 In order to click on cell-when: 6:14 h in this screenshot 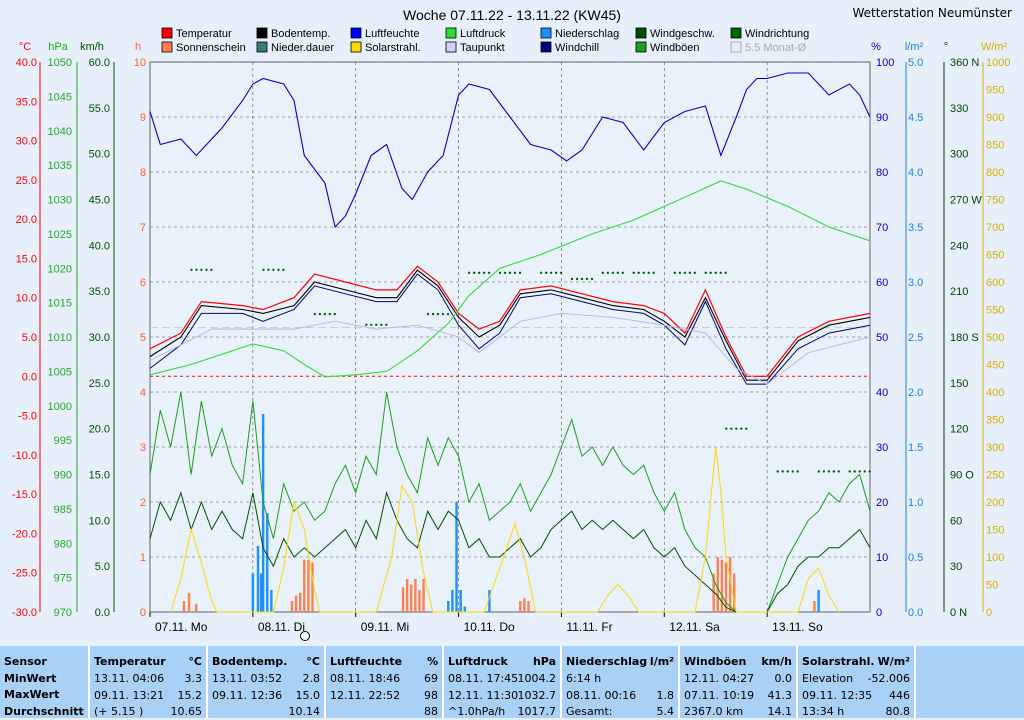, I will do `click(584, 678)`.